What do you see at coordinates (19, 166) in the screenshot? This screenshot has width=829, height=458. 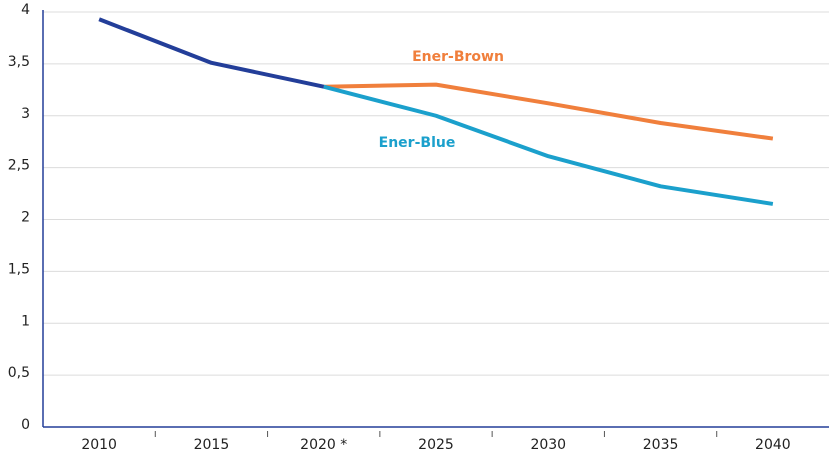 I see `y-tick-label: 2,5` at bounding box center [19, 166].